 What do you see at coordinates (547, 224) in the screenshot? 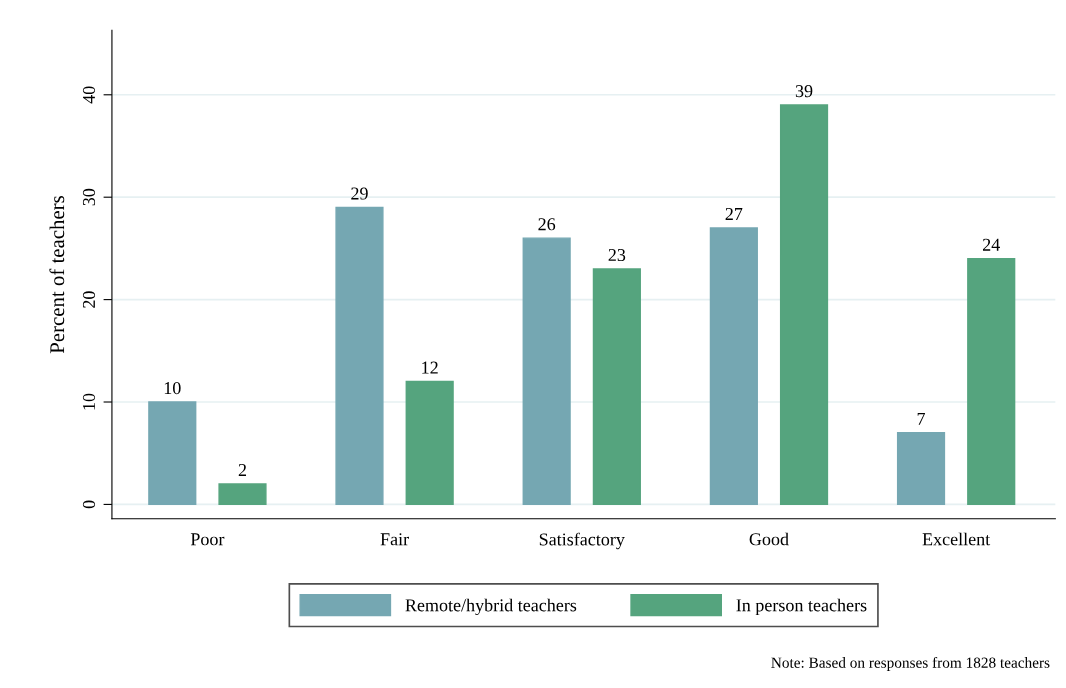
I see `data-label: 26` at bounding box center [547, 224].